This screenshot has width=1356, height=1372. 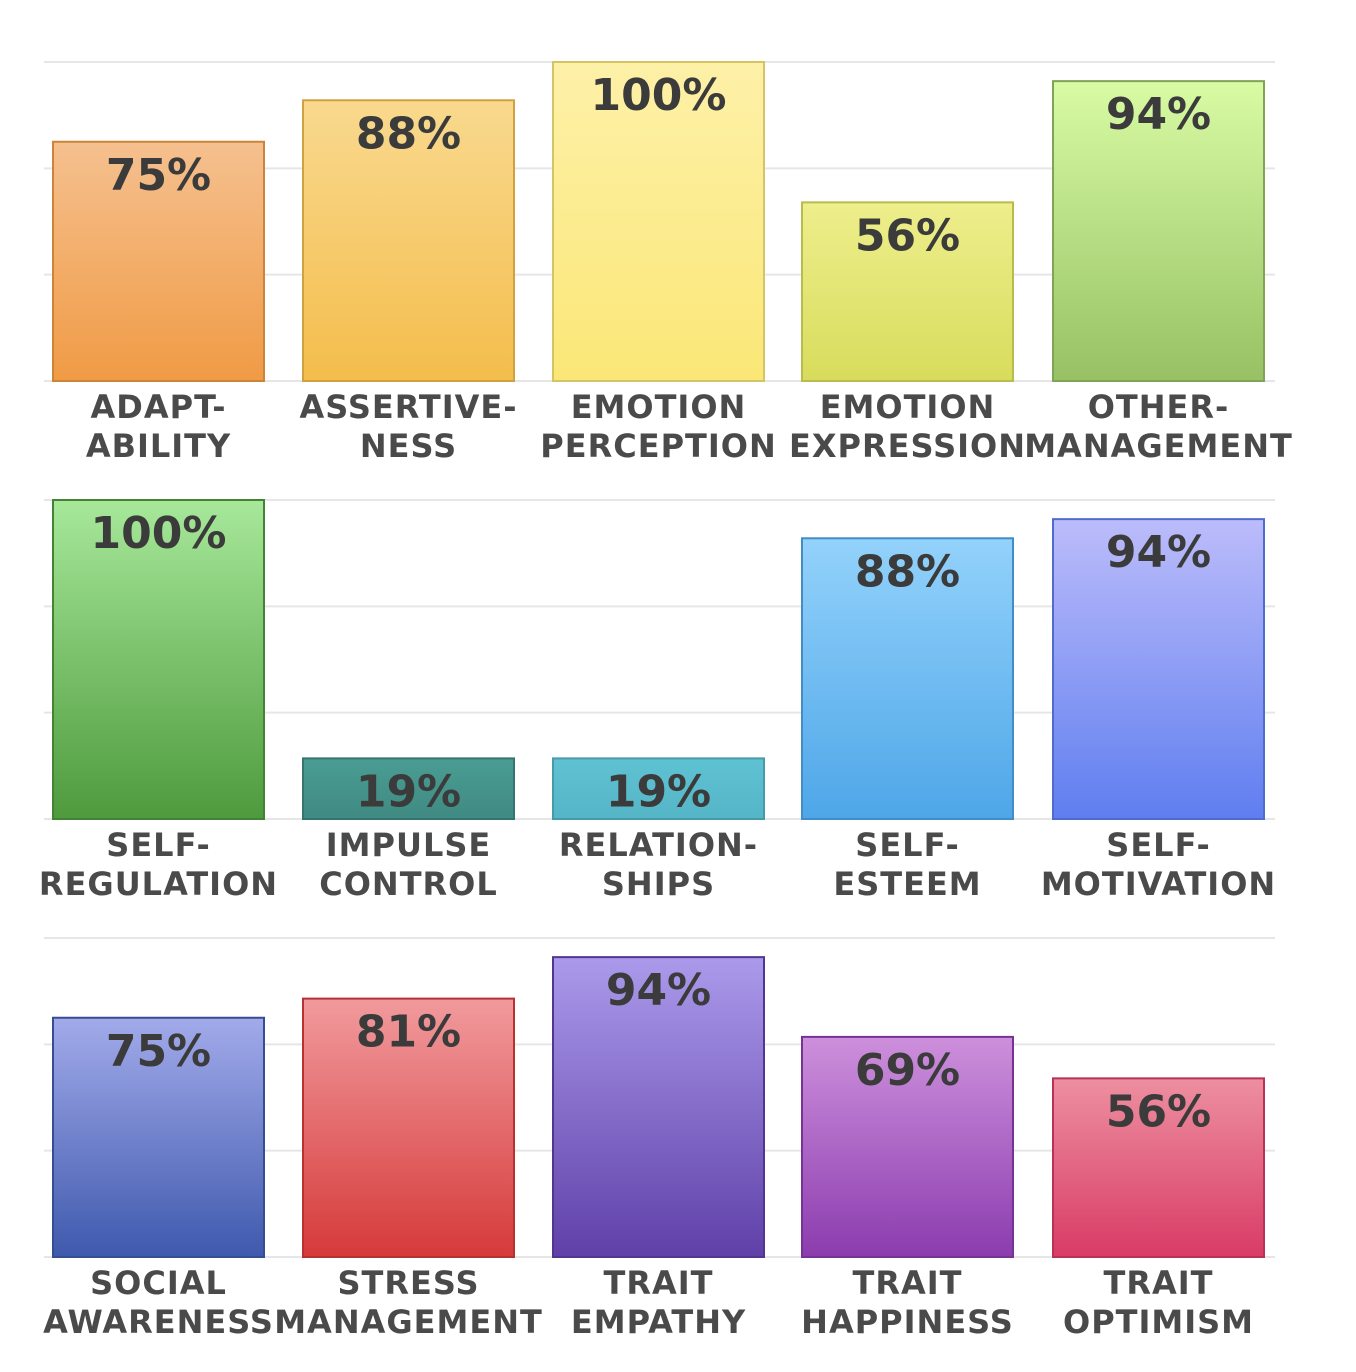 I want to click on category-label-line: PERCEPTION, so click(x=658, y=446).